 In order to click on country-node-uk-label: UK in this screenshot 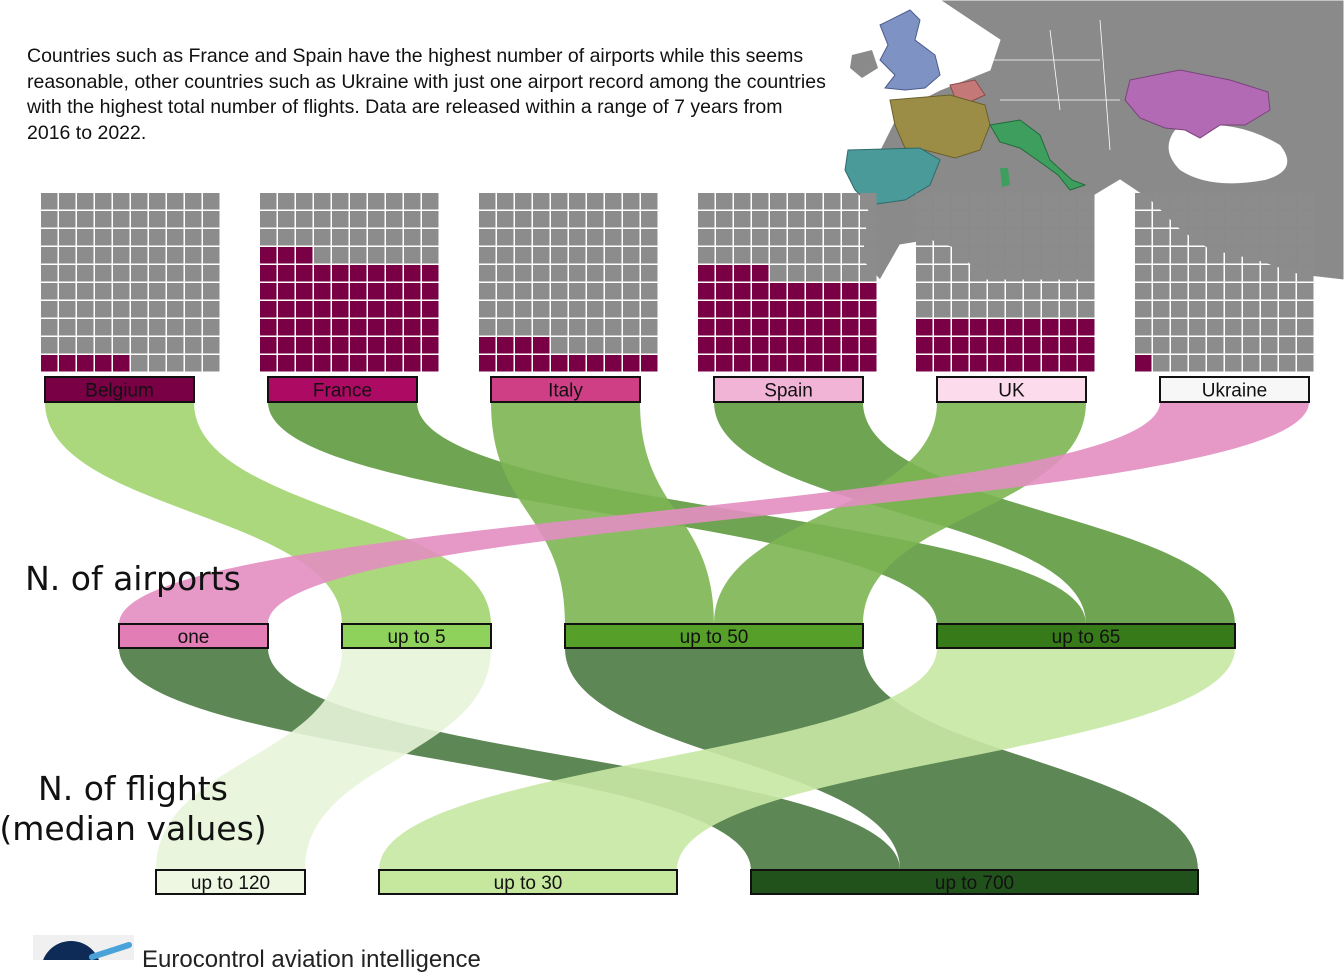, I will do `click(1011, 391)`.